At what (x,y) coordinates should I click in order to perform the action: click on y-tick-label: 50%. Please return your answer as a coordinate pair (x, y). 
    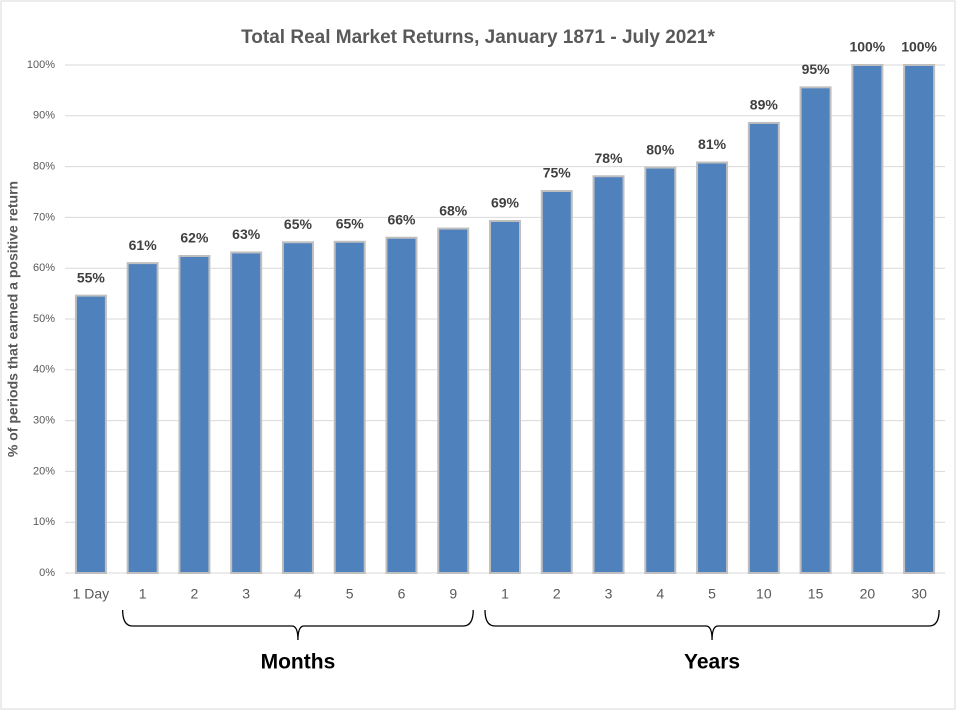
    Looking at the image, I should click on (44, 319).